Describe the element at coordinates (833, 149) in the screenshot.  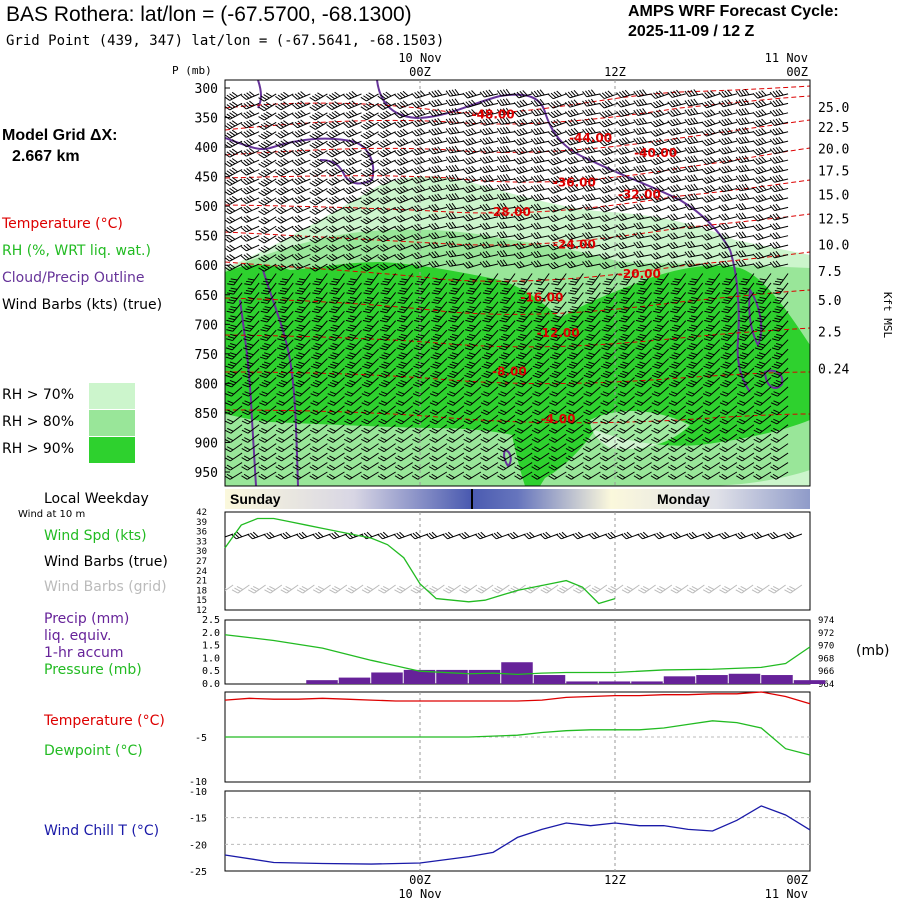
I see `kft-tick-label: 20.0` at that location.